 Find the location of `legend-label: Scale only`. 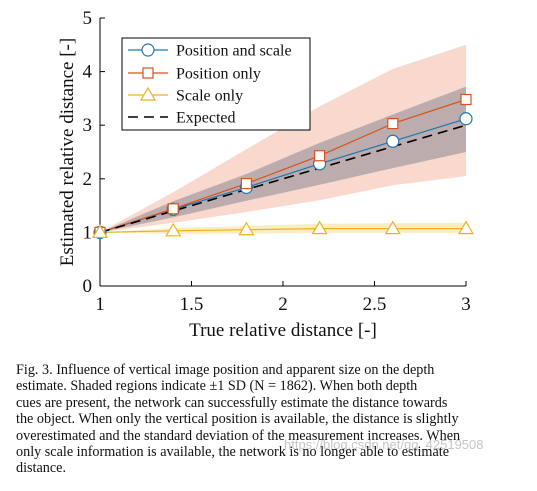

legend-label: Scale only is located at coordinates (209, 96).